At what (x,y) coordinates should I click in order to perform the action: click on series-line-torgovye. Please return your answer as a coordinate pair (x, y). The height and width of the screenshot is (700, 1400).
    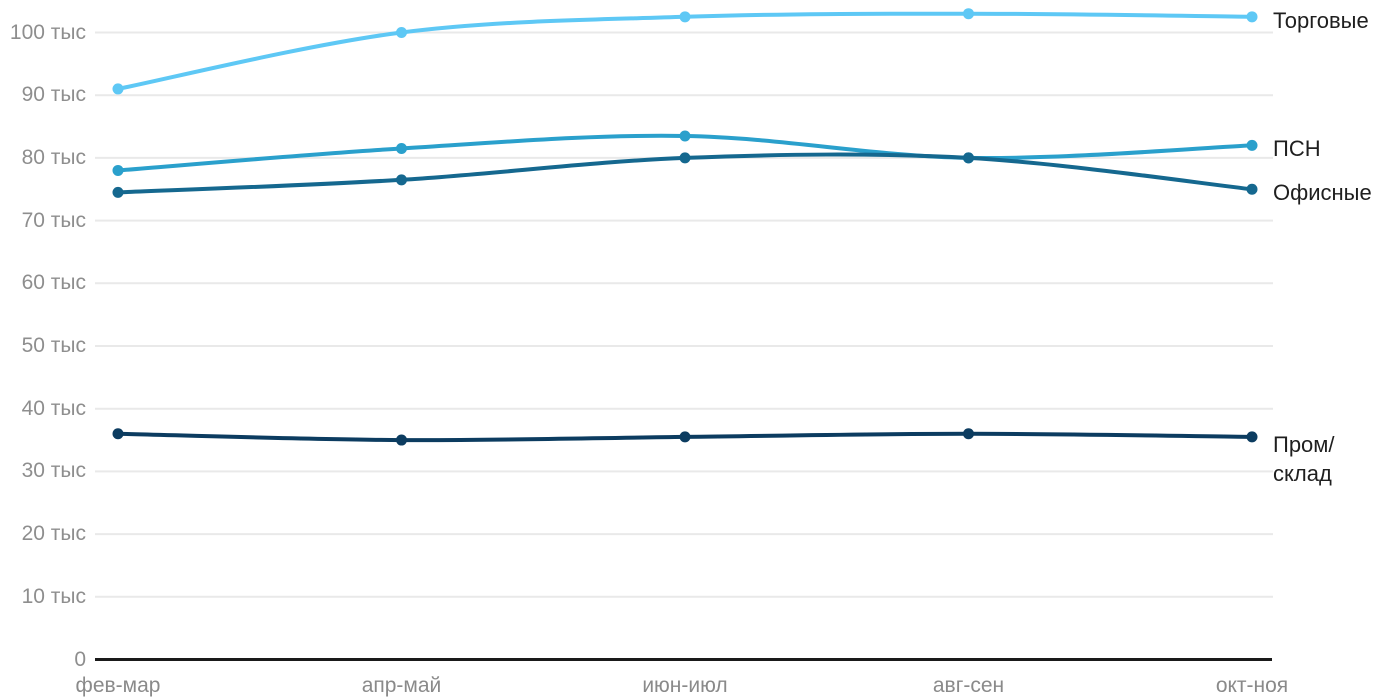
    Looking at the image, I should click on (685, 51).